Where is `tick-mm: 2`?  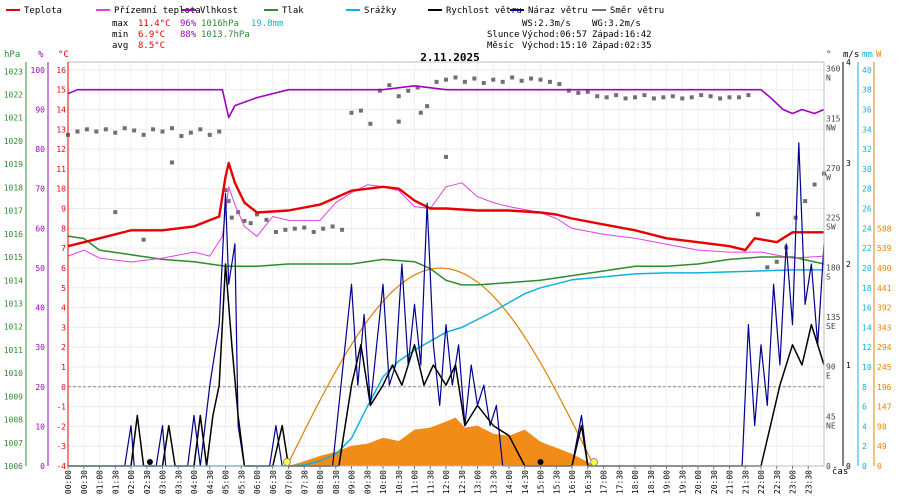
tick-mm: 2 is located at coordinates (864, 446).